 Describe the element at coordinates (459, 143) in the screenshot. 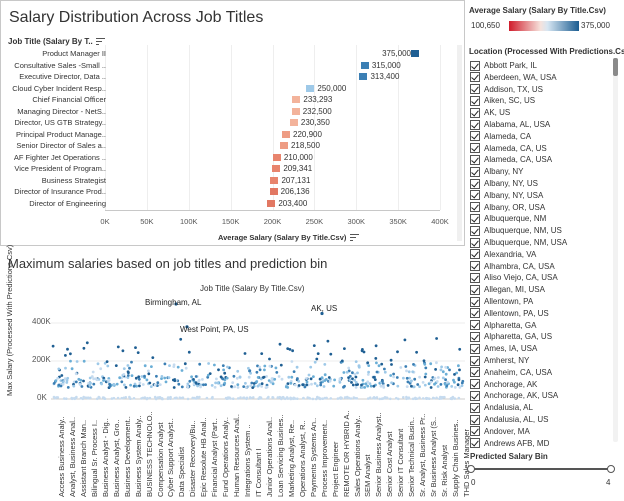

I see `vertical-scrollbar` at that location.